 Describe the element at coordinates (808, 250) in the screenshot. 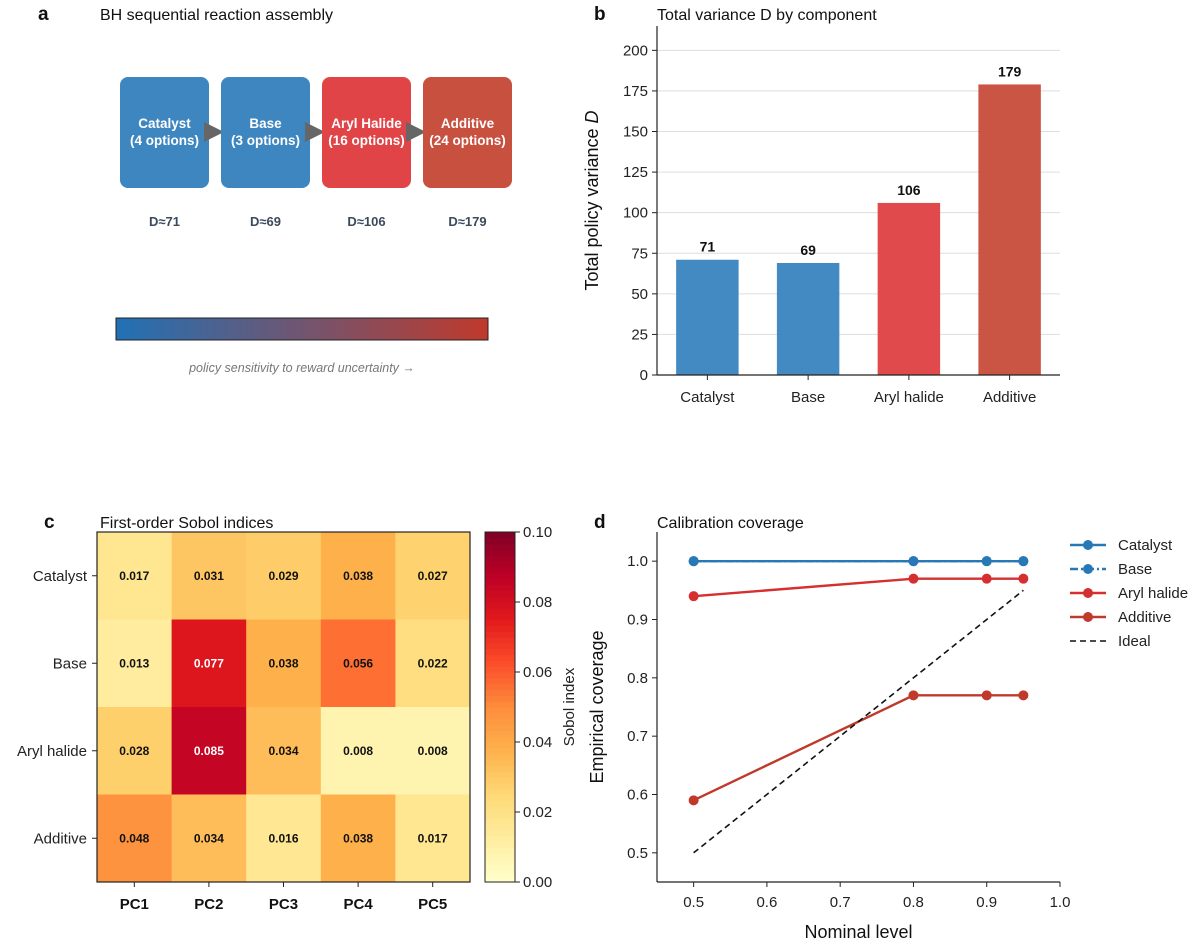

I see `bar-value-label: 69` at that location.